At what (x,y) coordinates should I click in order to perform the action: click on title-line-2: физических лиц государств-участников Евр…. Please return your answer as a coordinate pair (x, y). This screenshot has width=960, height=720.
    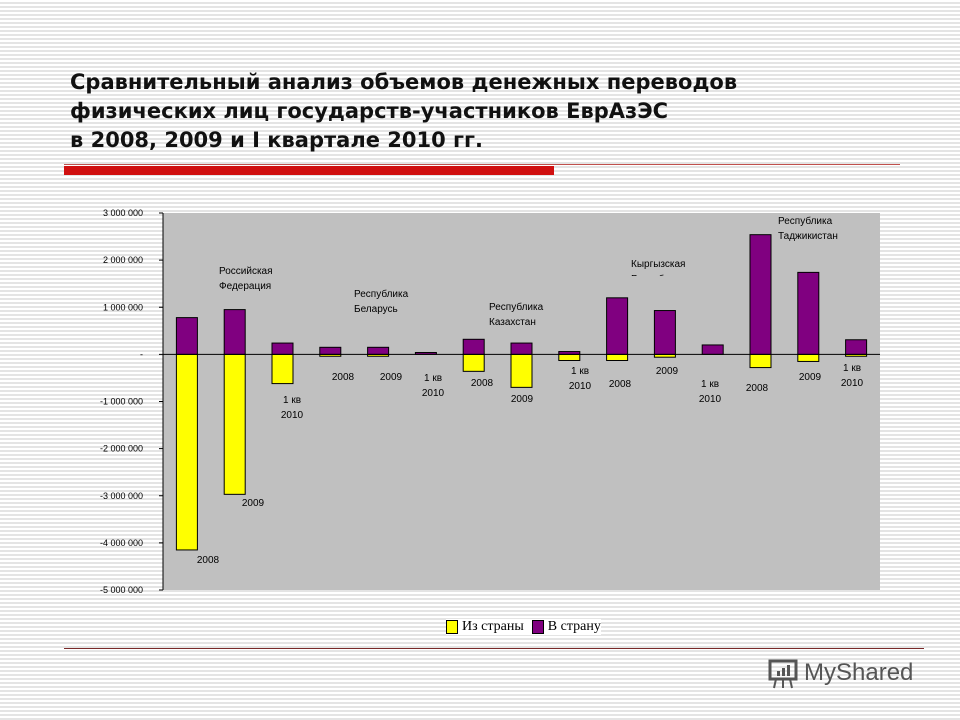
    Looking at the image, I should click on (369, 111).